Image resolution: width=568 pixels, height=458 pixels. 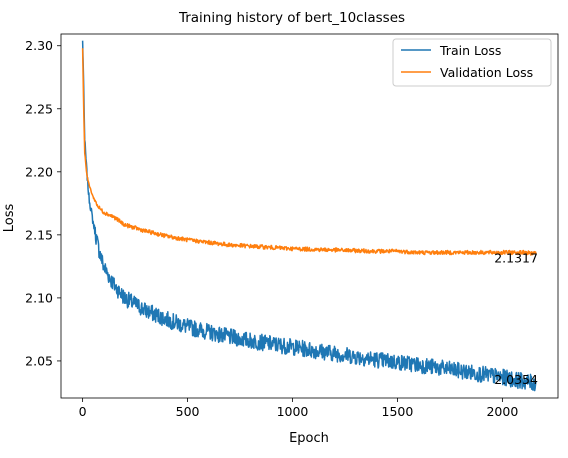 I want to click on x-tick-label: 0, so click(x=83, y=411).